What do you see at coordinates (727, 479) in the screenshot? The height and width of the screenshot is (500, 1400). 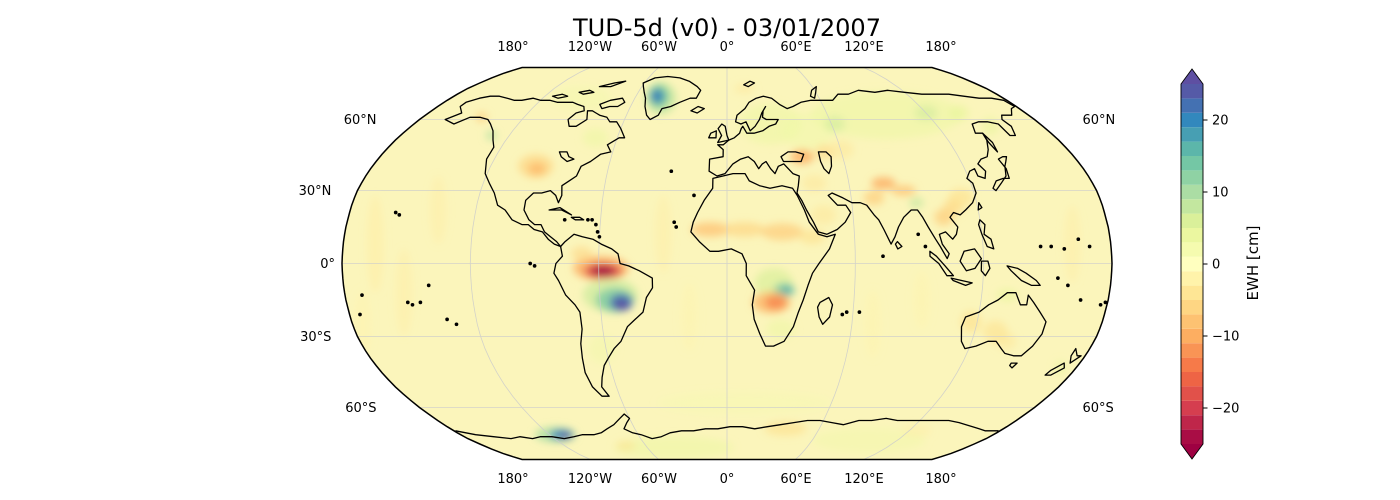 I see `bottom-axis-tick-label: 0°` at bounding box center [727, 479].